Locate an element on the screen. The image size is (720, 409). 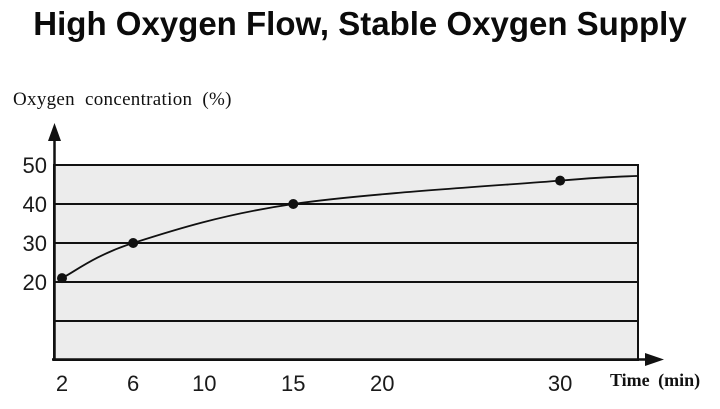
data-point-2min is located at coordinates (62, 278).